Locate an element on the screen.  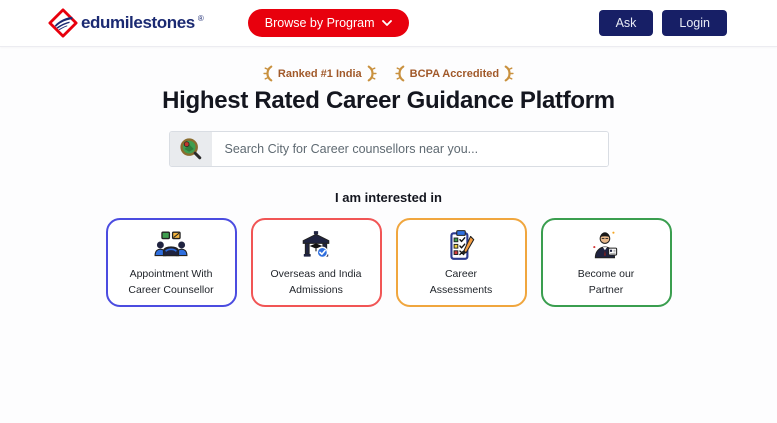
accredited-badge: BCPA Accredited is located at coordinates (454, 73).